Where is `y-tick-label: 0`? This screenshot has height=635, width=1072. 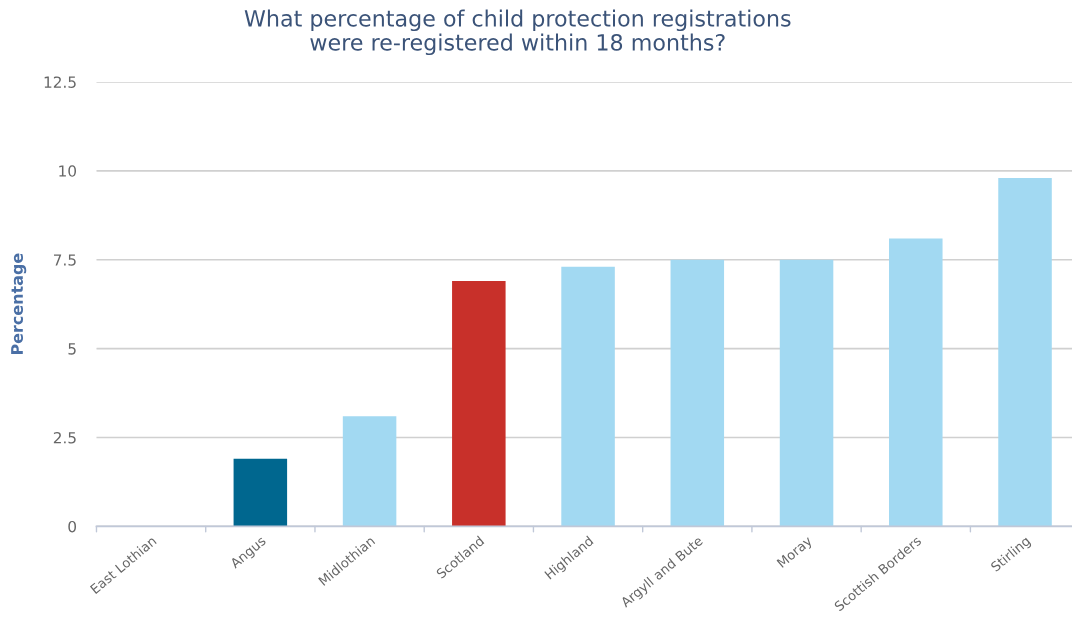
y-tick-label: 0 is located at coordinates (72, 526).